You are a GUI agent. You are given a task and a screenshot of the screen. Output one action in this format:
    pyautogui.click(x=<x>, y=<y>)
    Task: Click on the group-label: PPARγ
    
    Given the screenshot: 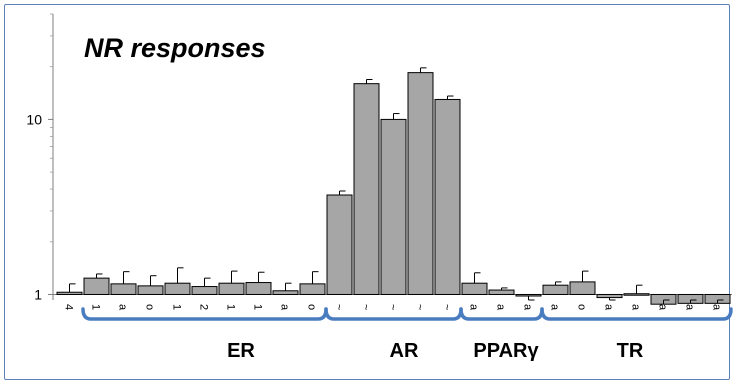 What is the action you would take?
    pyautogui.click(x=506, y=351)
    